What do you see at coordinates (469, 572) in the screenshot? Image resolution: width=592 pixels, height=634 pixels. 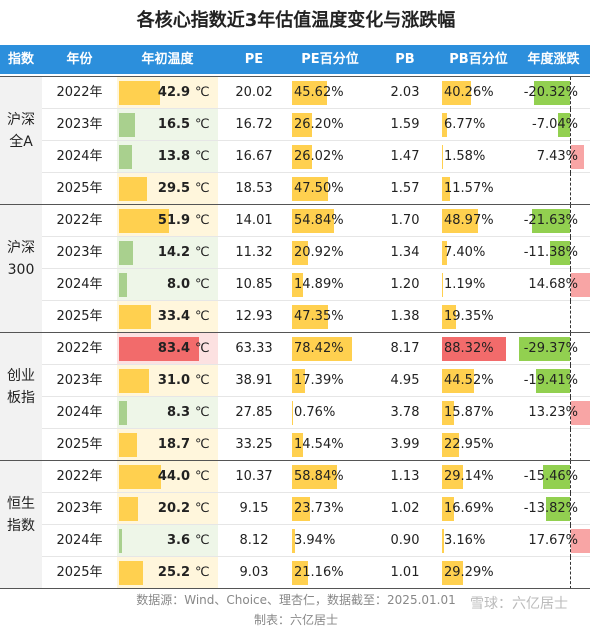 I see `cell-text: 29.29%` at bounding box center [469, 572].